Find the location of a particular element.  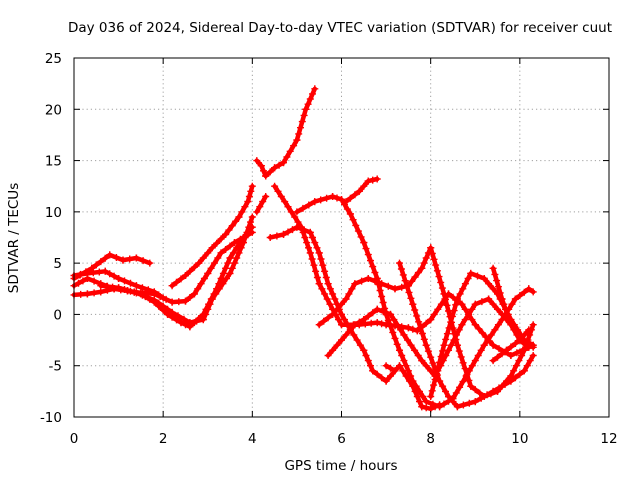

x-tick-label: 4 is located at coordinates (252, 439).